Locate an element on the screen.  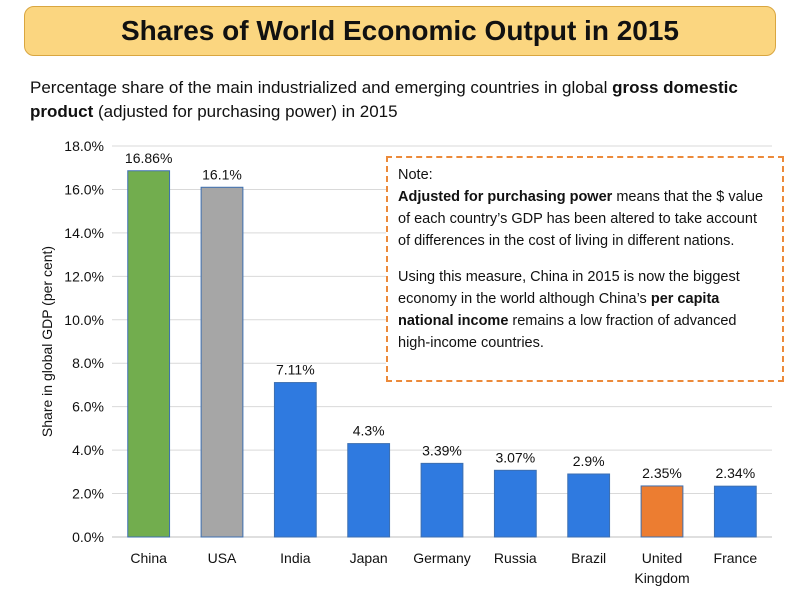
data-label: 2.9% is located at coordinates (589, 461).